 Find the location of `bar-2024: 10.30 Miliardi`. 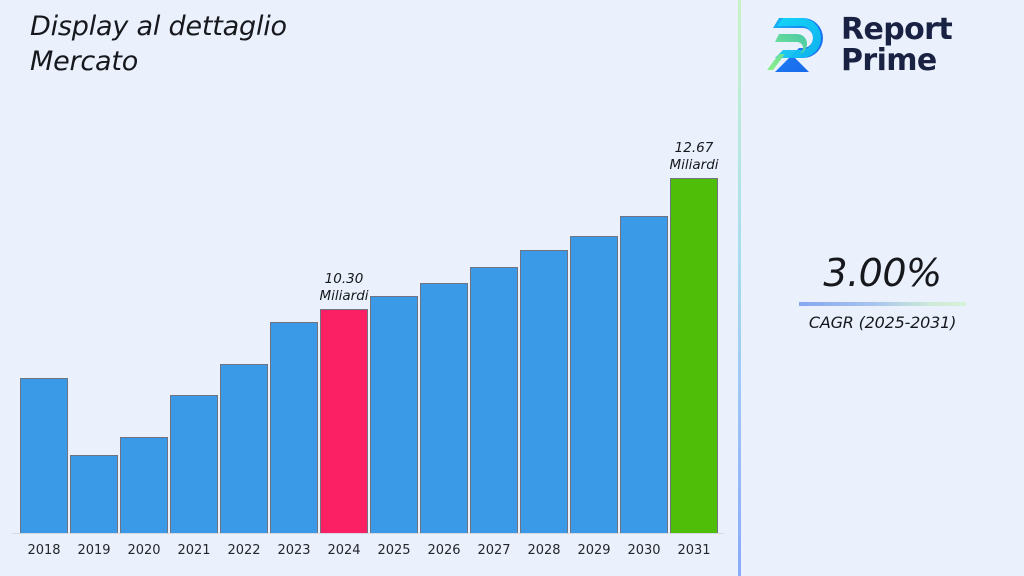

bar-2024: 10.30 Miliardi is located at coordinates (344, 402).